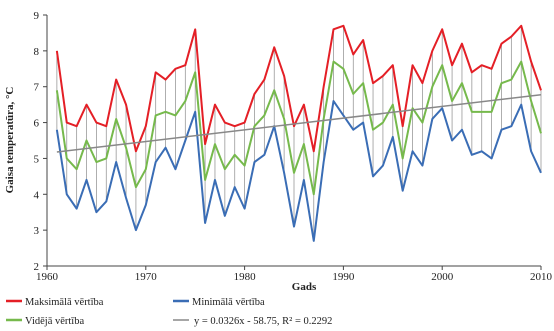 The width and height of the screenshot is (554, 331). I want to click on x-tick-label: 1990, so click(343, 277).